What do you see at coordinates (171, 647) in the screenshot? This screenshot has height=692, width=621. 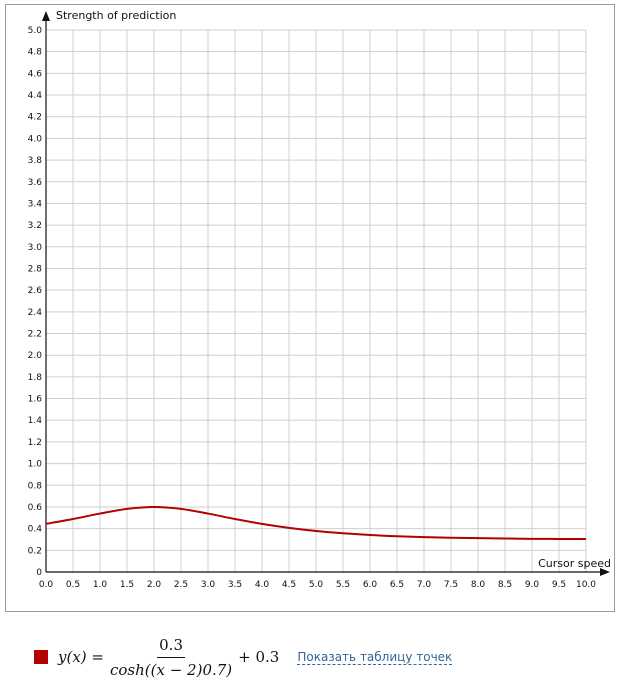 I see `formula-numerator: 0.3` at bounding box center [171, 647].